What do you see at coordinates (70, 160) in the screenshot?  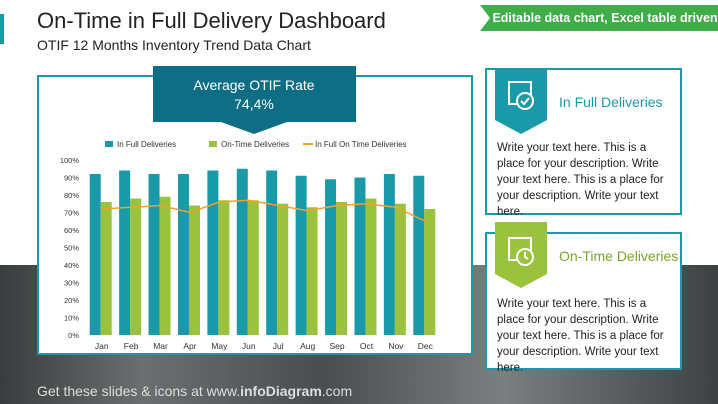 I see `y-tick-label: 100%` at bounding box center [70, 160].